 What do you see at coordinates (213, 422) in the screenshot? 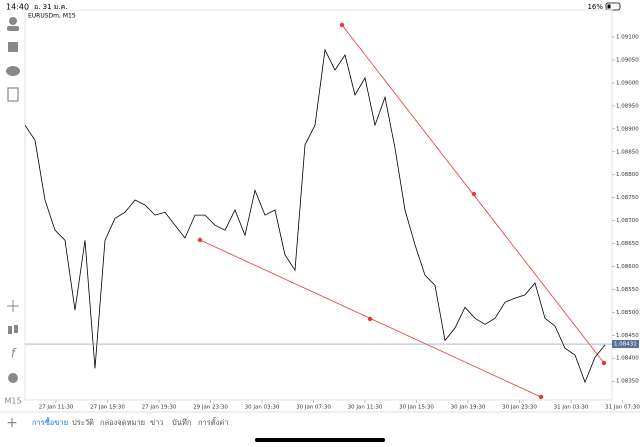
I see `tab: การตั้งค่า` at bounding box center [213, 422].